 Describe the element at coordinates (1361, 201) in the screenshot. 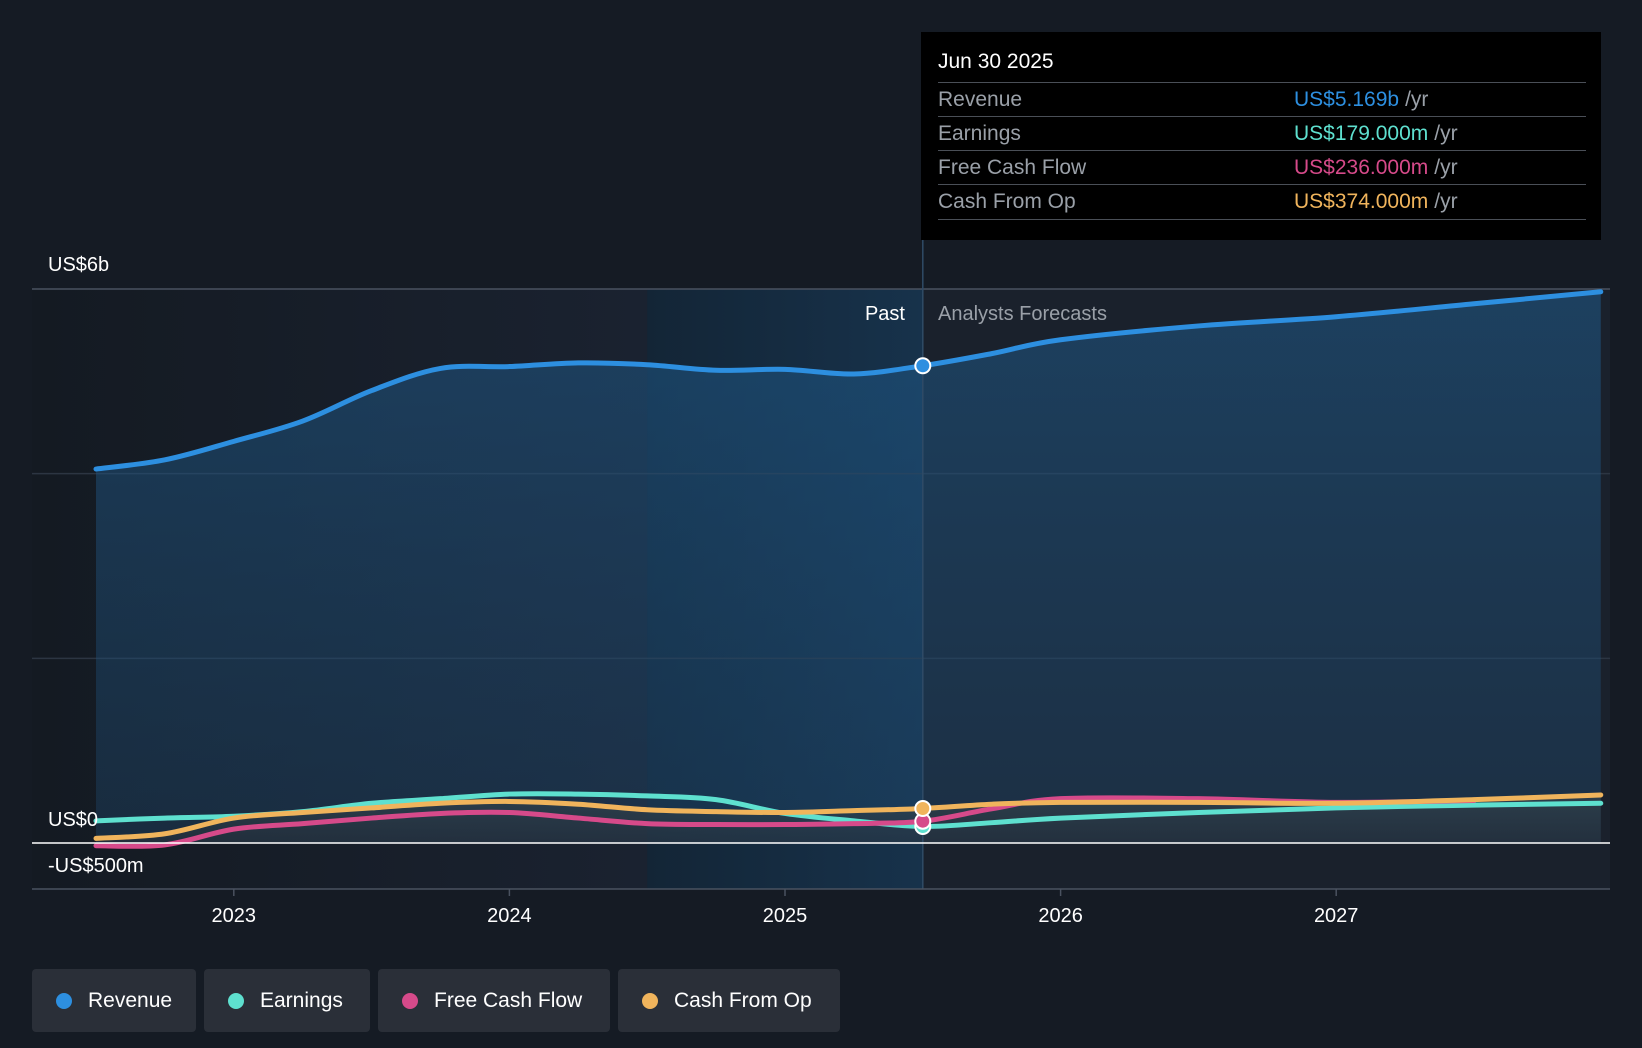

I see `tooltip-value: US$374.000m` at that location.